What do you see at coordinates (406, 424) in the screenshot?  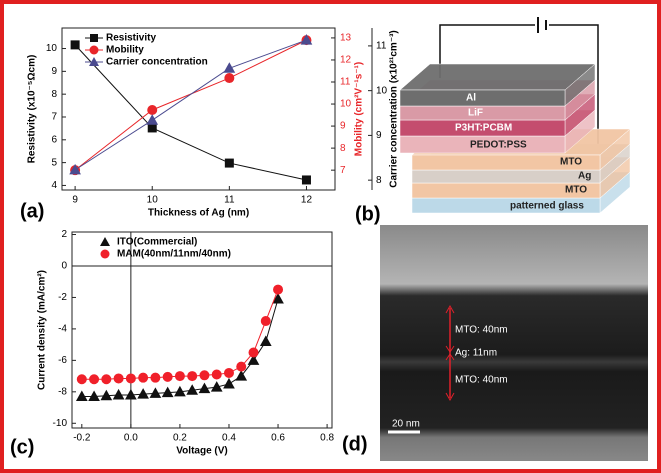 I see `scale-label: 20 nm` at bounding box center [406, 424].